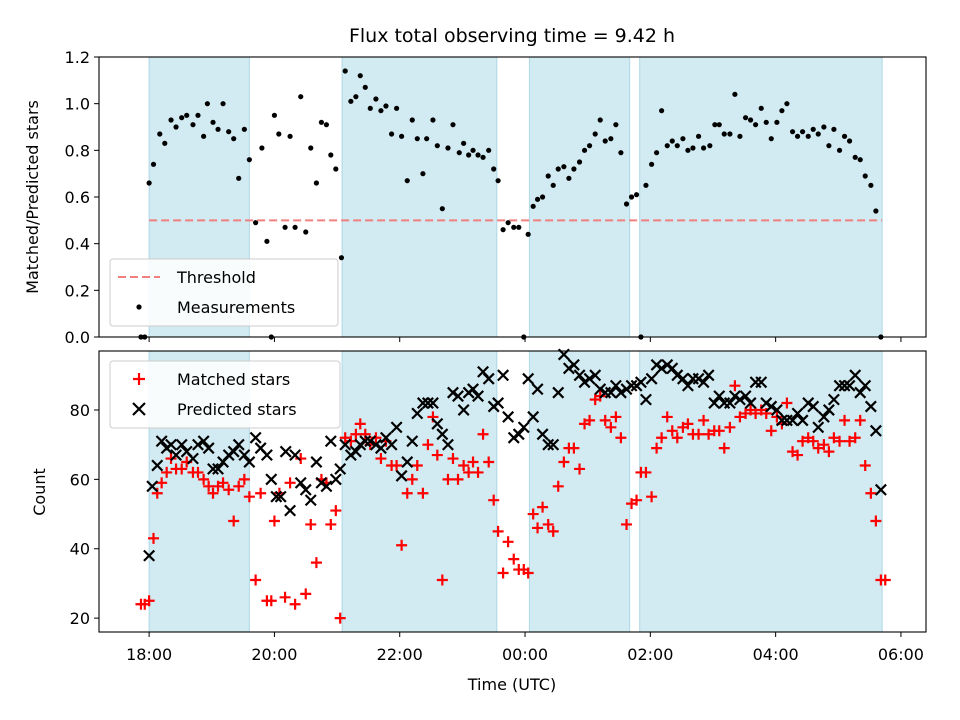  What do you see at coordinates (525, 654) in the screenshot?
I see `x-tick-label-3: 00:00` at bounding box center [525, 654].